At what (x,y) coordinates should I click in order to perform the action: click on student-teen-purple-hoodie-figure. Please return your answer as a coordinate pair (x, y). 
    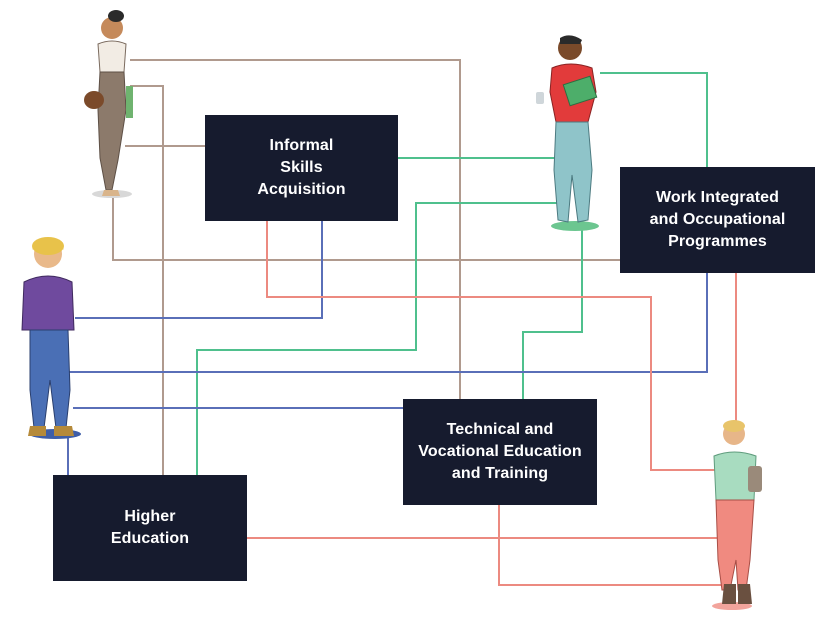
    Looking at the image, I should click on (51, 338).